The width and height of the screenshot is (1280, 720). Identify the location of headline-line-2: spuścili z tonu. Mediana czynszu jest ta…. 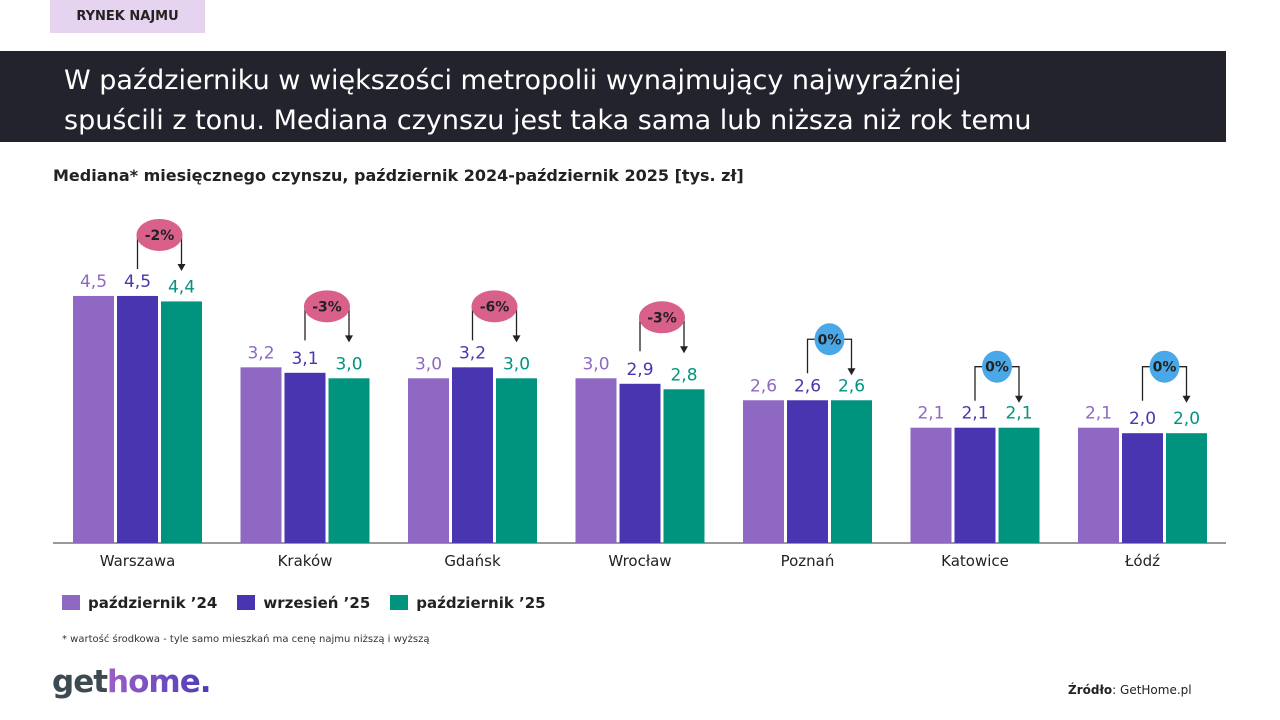
(548, 120).